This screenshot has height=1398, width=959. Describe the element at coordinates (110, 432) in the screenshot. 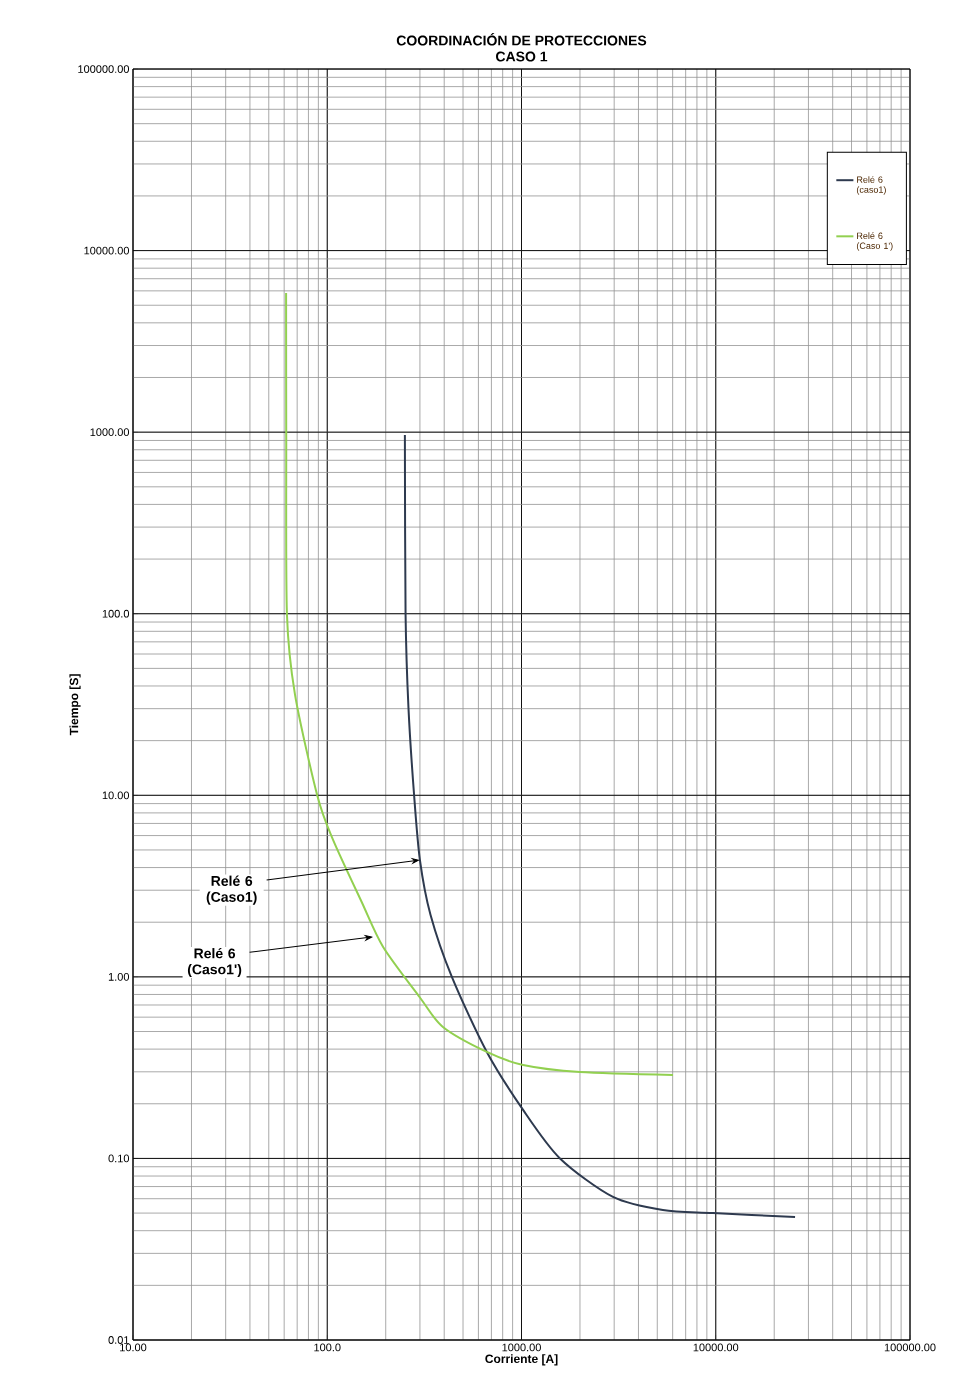

I see `y-tick-label: 1000.00` at that location.